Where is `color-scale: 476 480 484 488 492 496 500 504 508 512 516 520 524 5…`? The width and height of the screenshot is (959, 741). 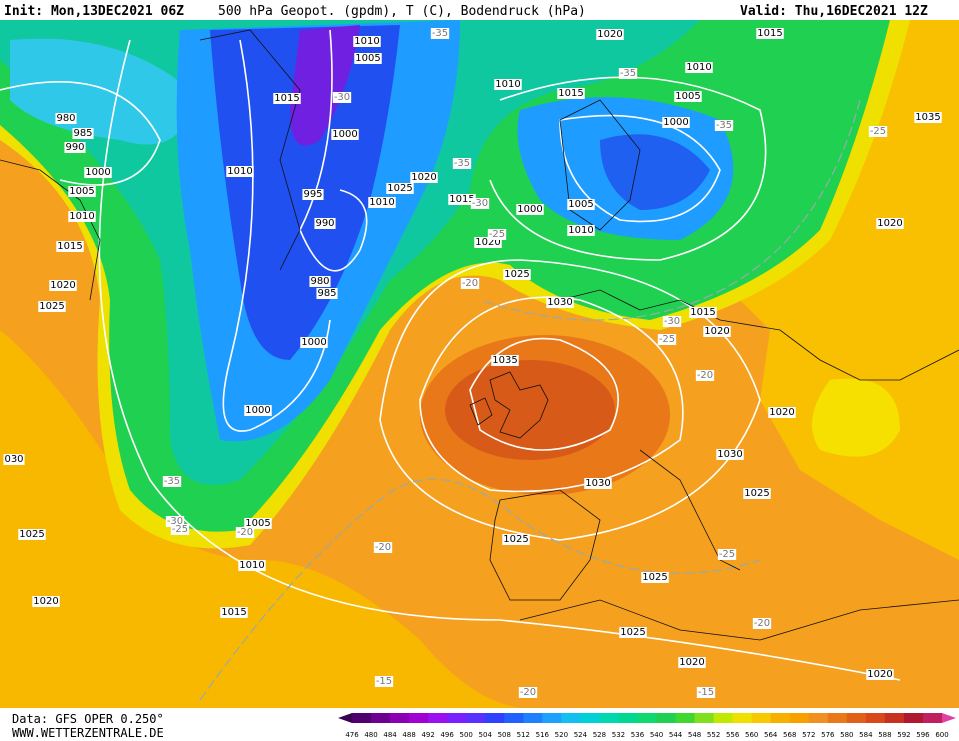
color-scale: 476 480 484 488 492 496 500 504 508 512 516 520 524 5… is located at coordinates (647, 726).